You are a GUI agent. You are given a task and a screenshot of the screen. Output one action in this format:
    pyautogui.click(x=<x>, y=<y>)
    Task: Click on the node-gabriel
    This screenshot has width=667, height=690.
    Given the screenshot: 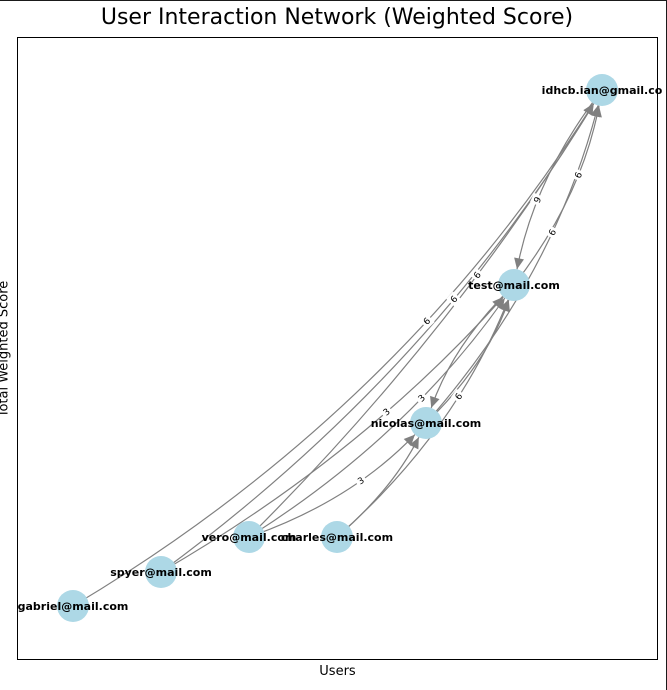 What is the action you would take?
    pyautogui.click(x=73, y=606)
    